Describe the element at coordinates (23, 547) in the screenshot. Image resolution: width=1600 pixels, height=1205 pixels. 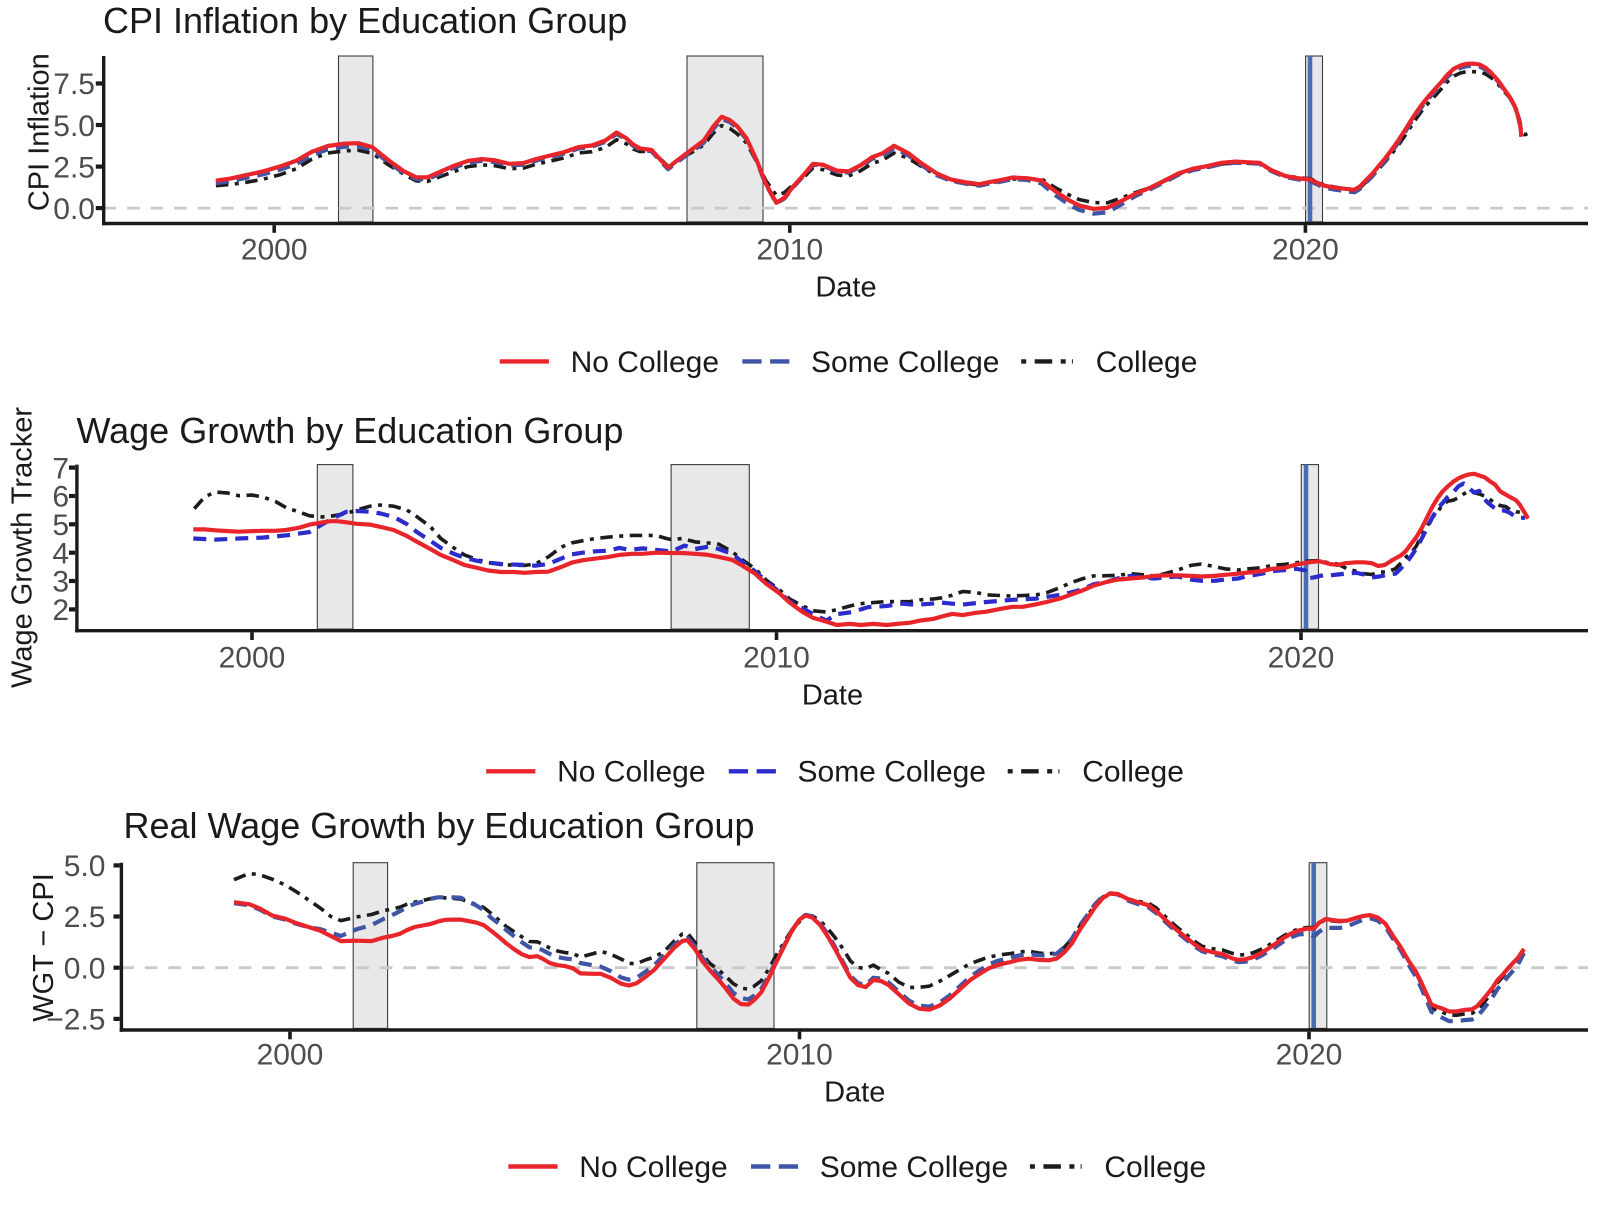
I see `svg-text: Wage Growth Tracker` at that location.